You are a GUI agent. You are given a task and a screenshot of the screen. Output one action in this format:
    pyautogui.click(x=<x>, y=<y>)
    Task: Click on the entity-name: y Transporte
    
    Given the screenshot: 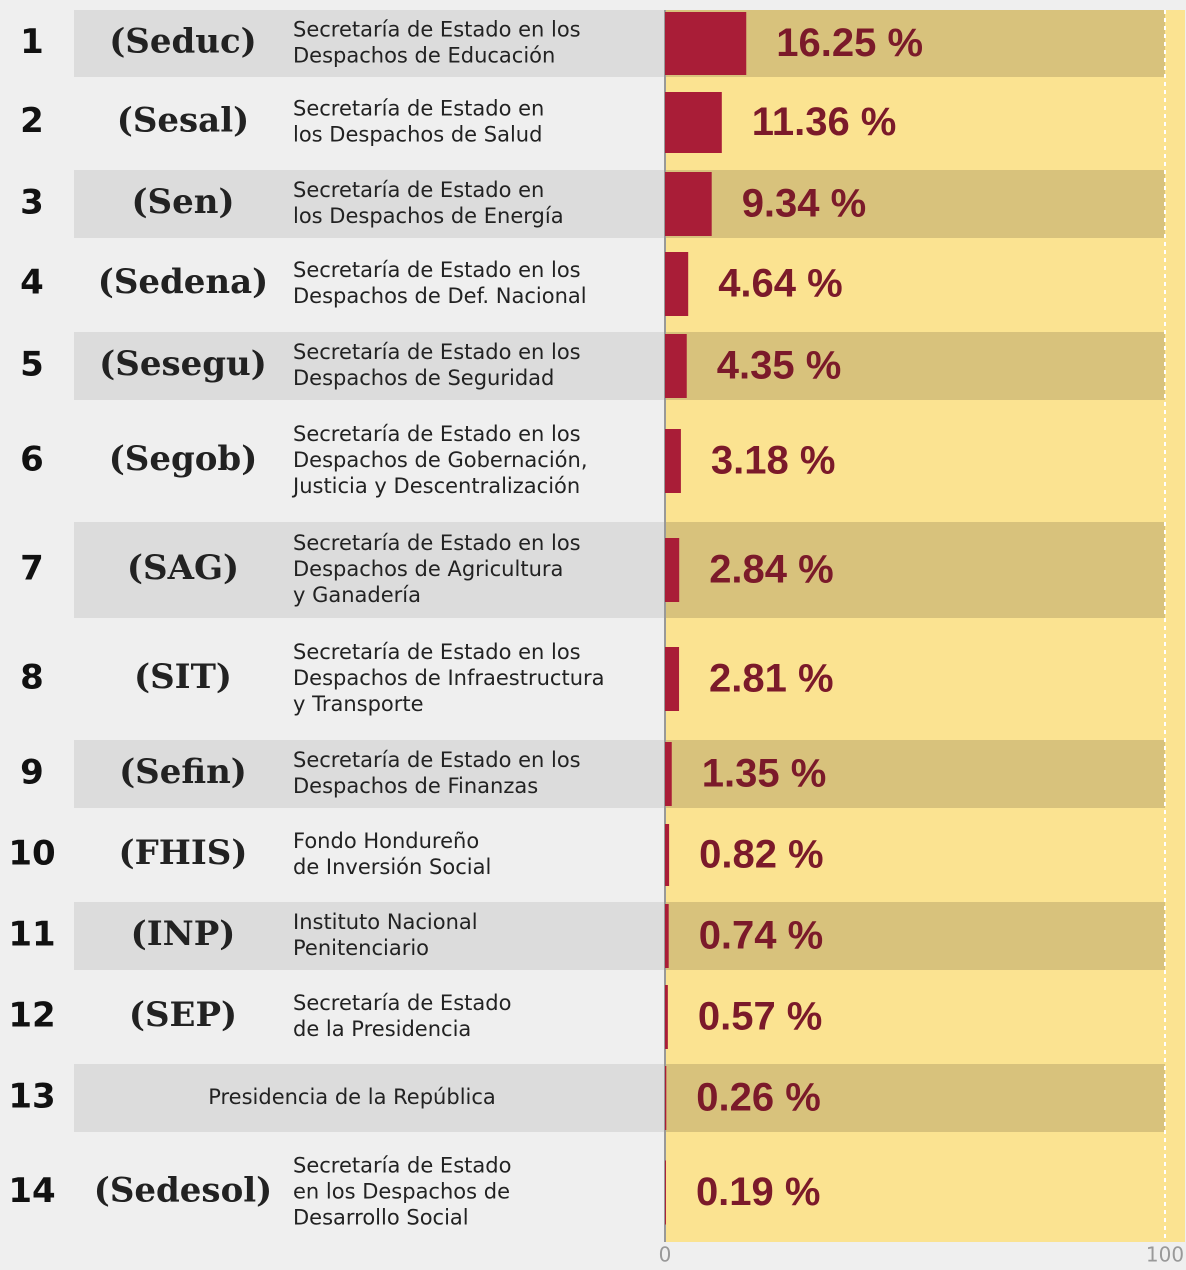 What is the action you would take?
    pyautogui.click(x=358, y=704)
    